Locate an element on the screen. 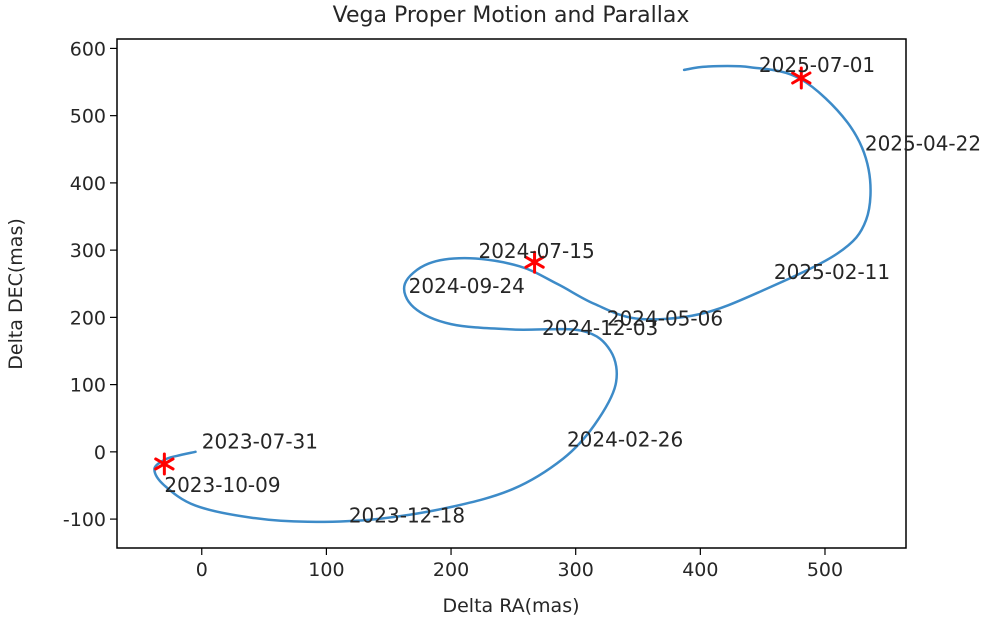 The width and height of the screenshot is (1000, 623). date-annotation: 2024-05-06 is located at coordinates (665, 318).